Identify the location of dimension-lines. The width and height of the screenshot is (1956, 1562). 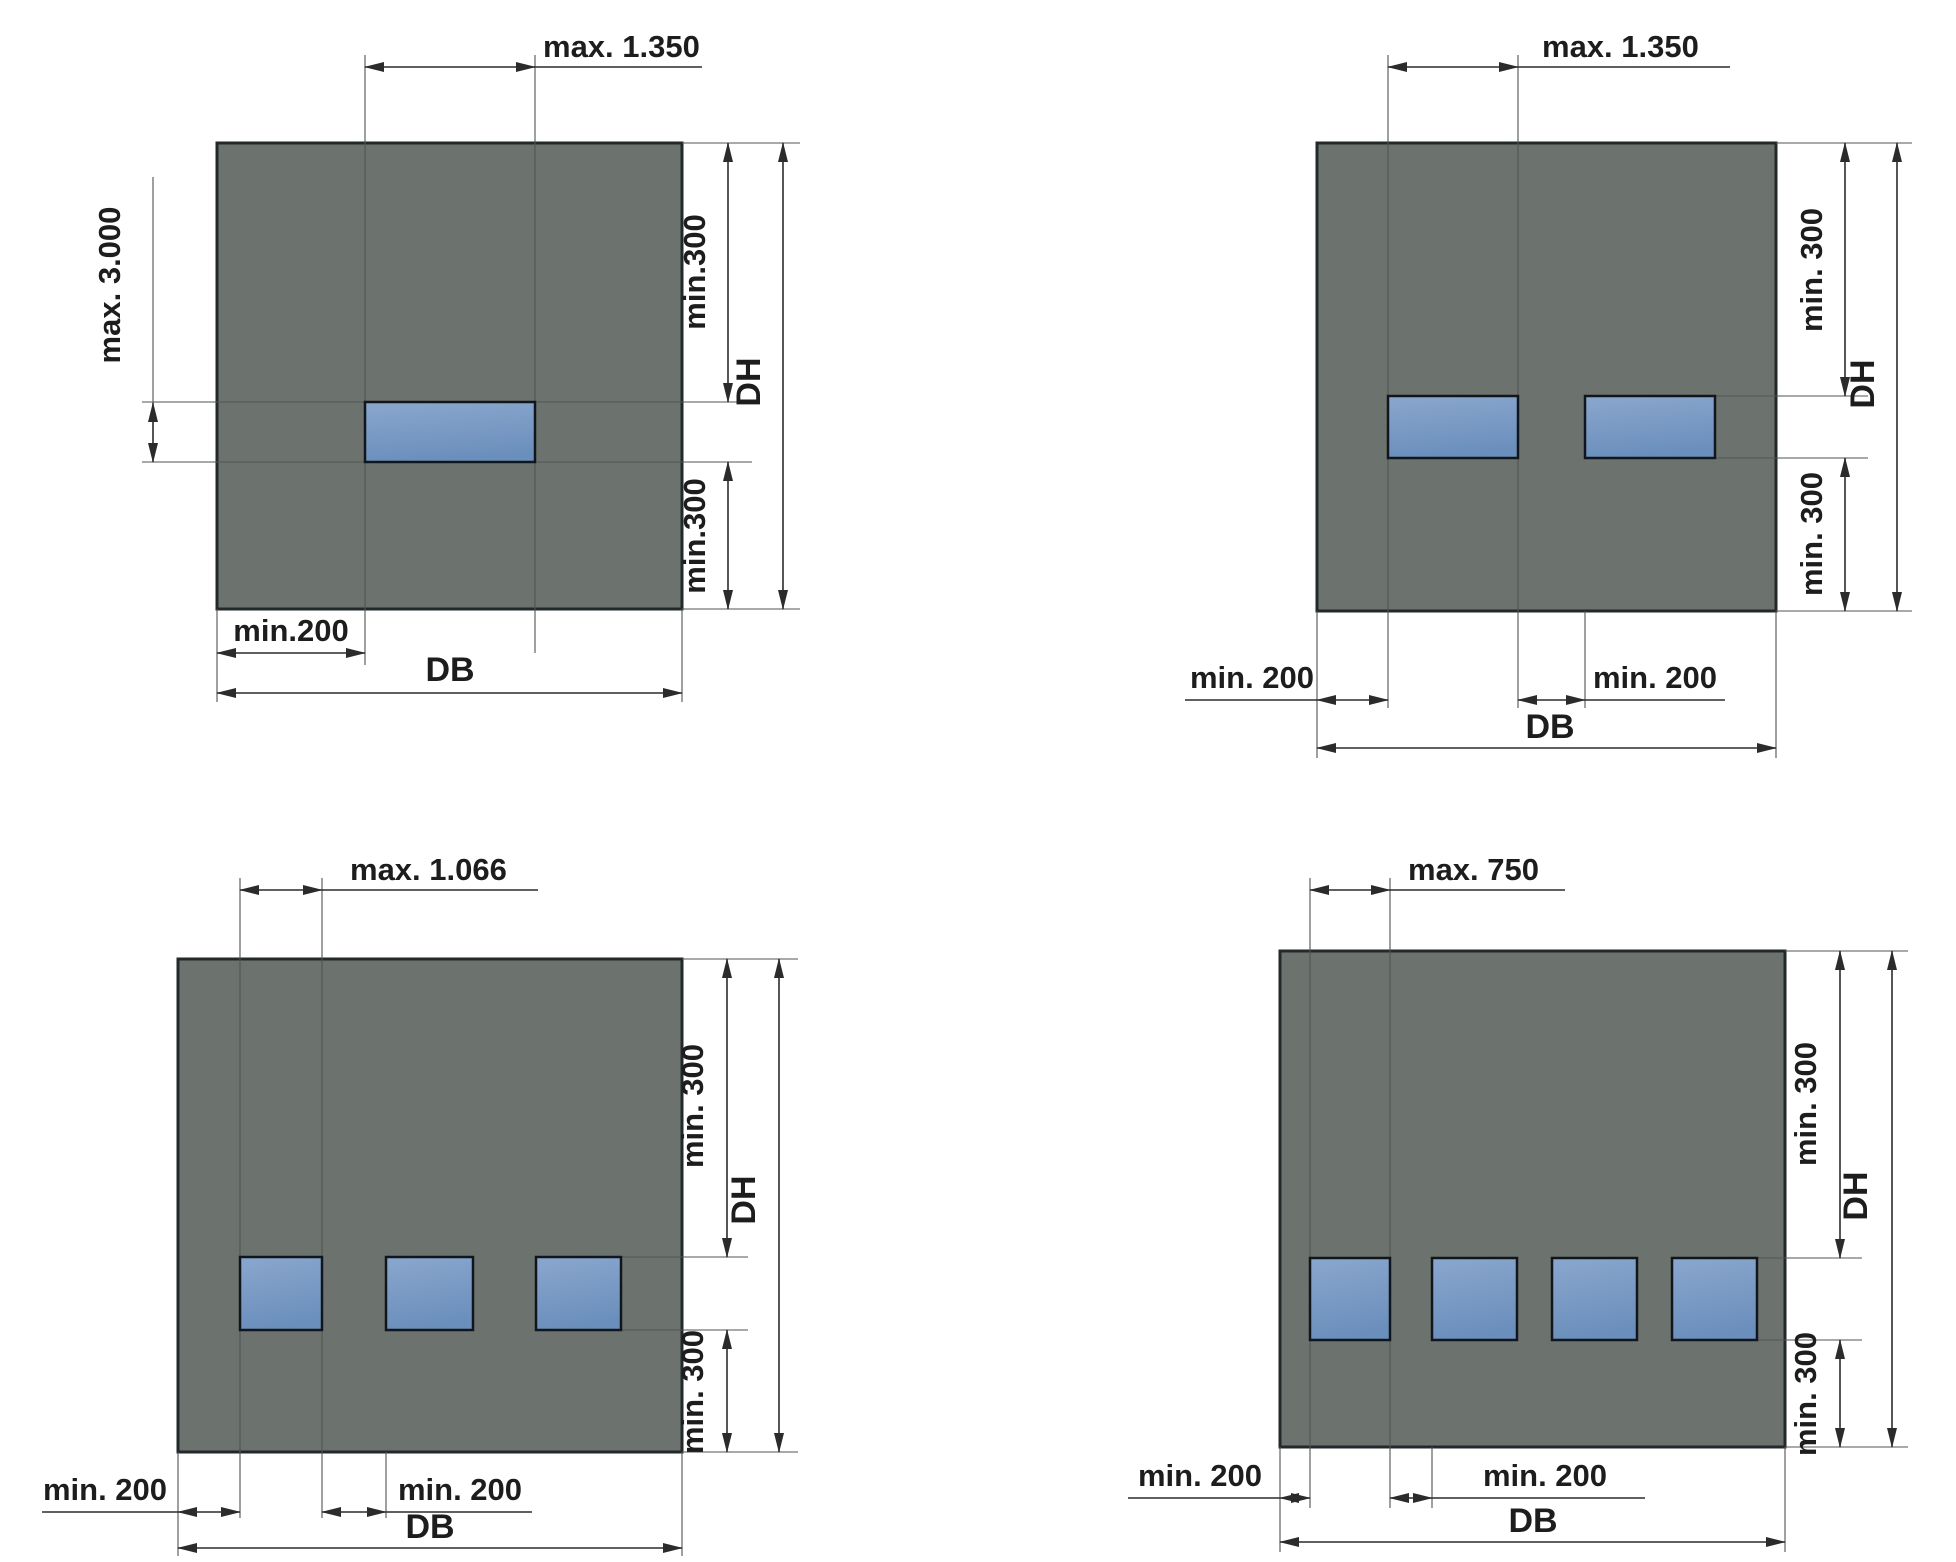
(468, 380).